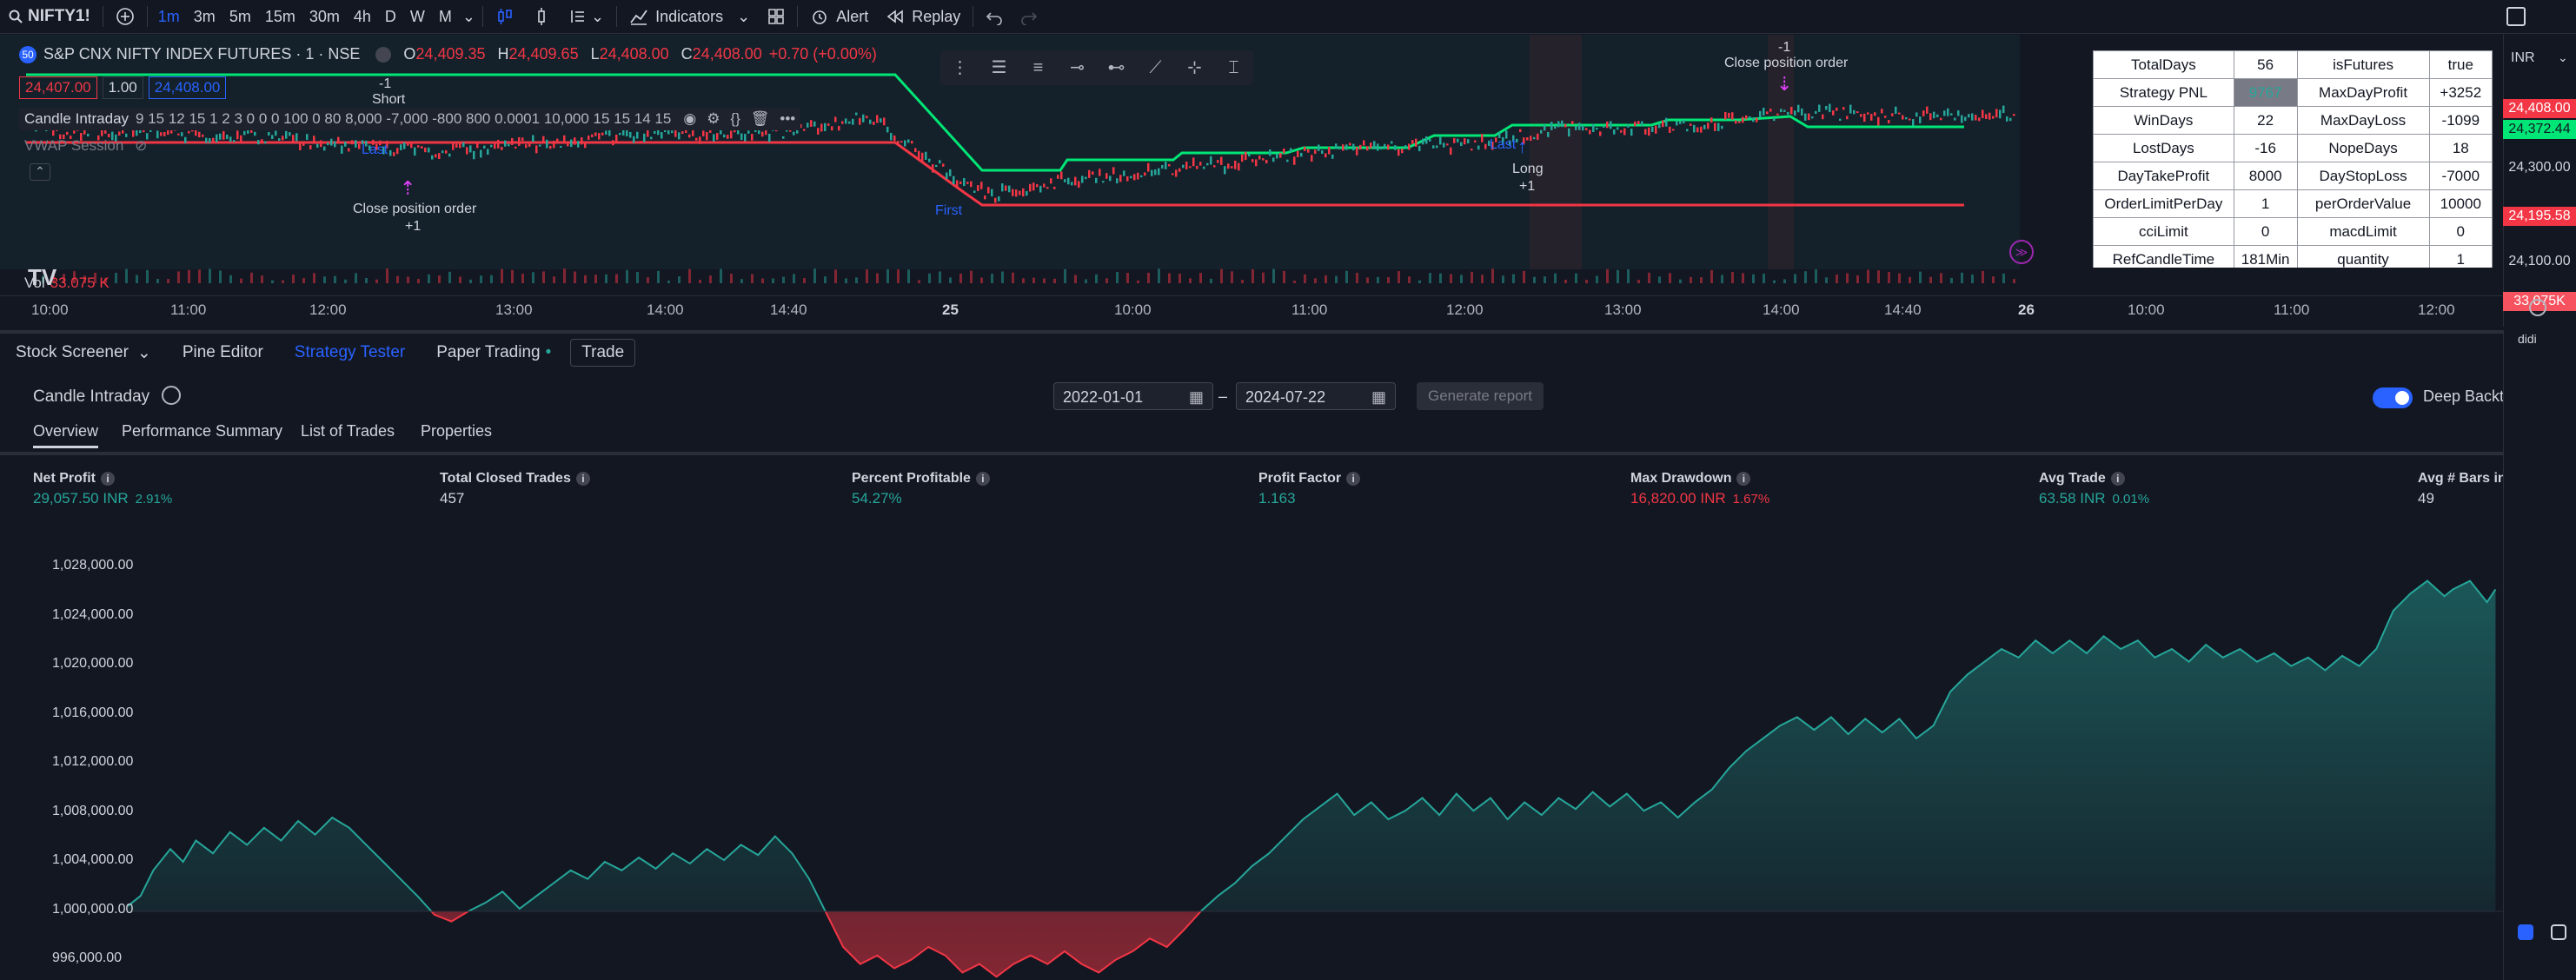 This screenshot has width=2576, height=980. What do you see at coordinates (141, 145) in the screenshot?
I see `hidden-eye-icon: ⊘` at bounding box center [141, 145].